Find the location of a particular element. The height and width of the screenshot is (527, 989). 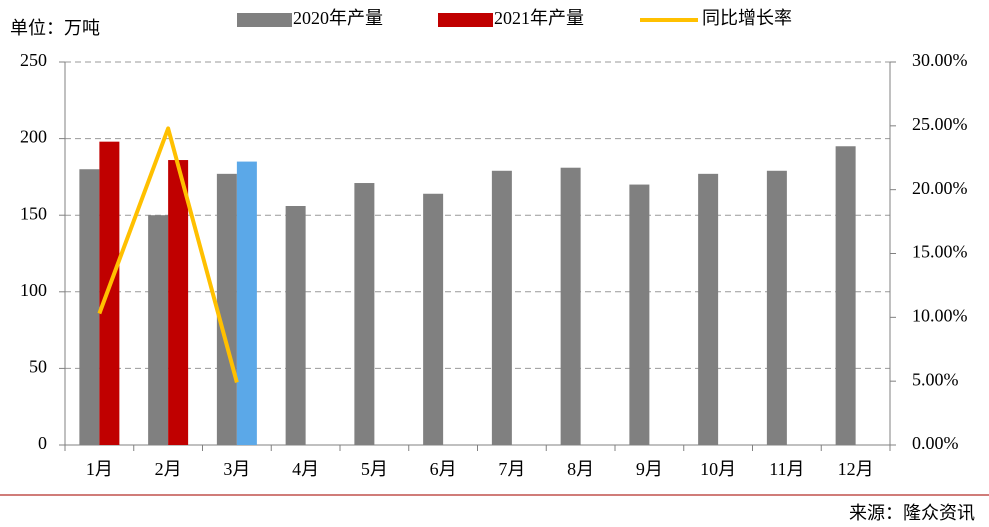

x-tick-label: 1月 is located at coordinates (99, 469).